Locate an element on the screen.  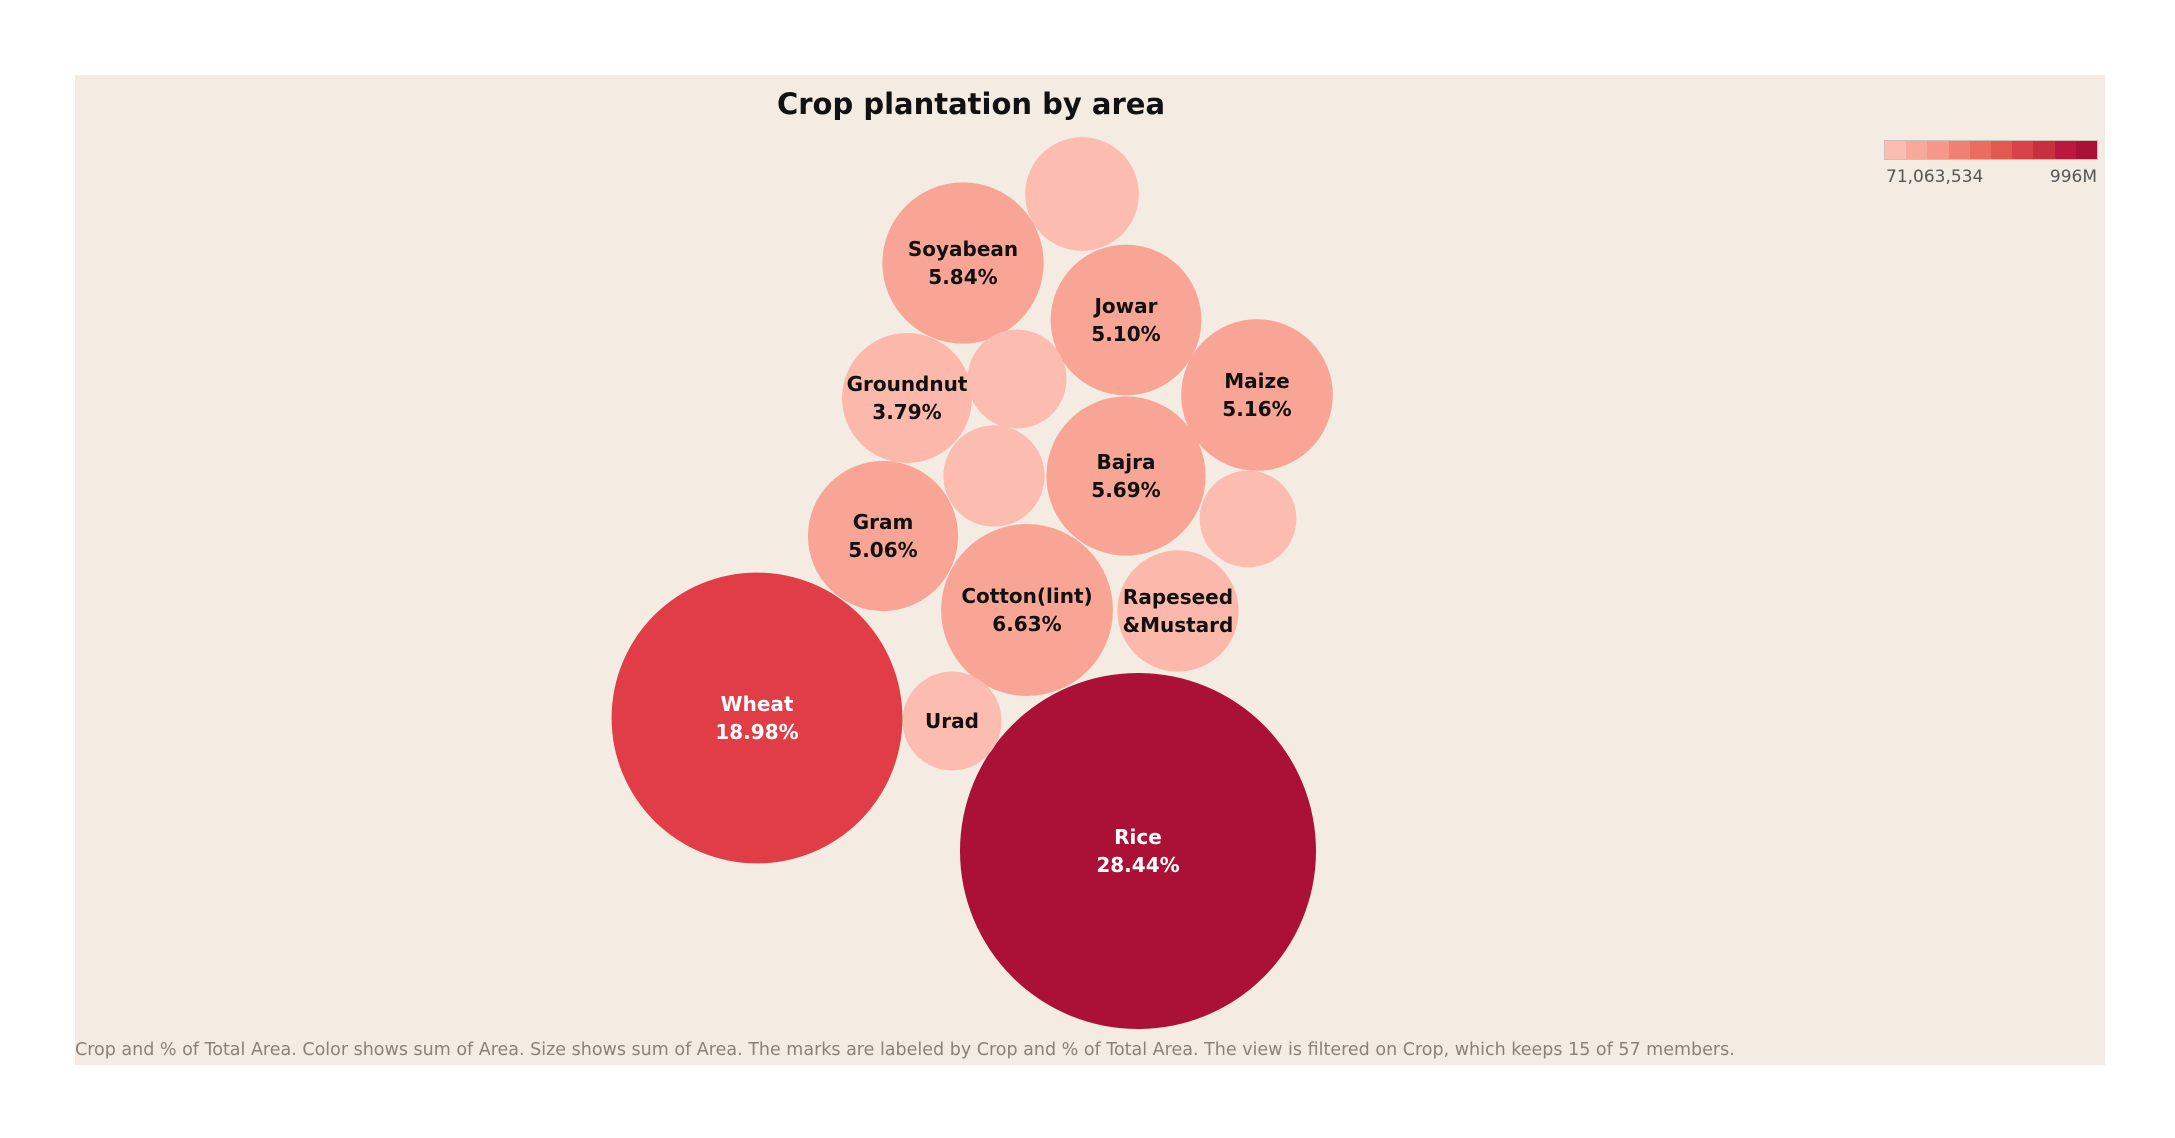
bubble-cotton-lint: Cotton(lint) 6.63% is located at coordinates (1027, 610).